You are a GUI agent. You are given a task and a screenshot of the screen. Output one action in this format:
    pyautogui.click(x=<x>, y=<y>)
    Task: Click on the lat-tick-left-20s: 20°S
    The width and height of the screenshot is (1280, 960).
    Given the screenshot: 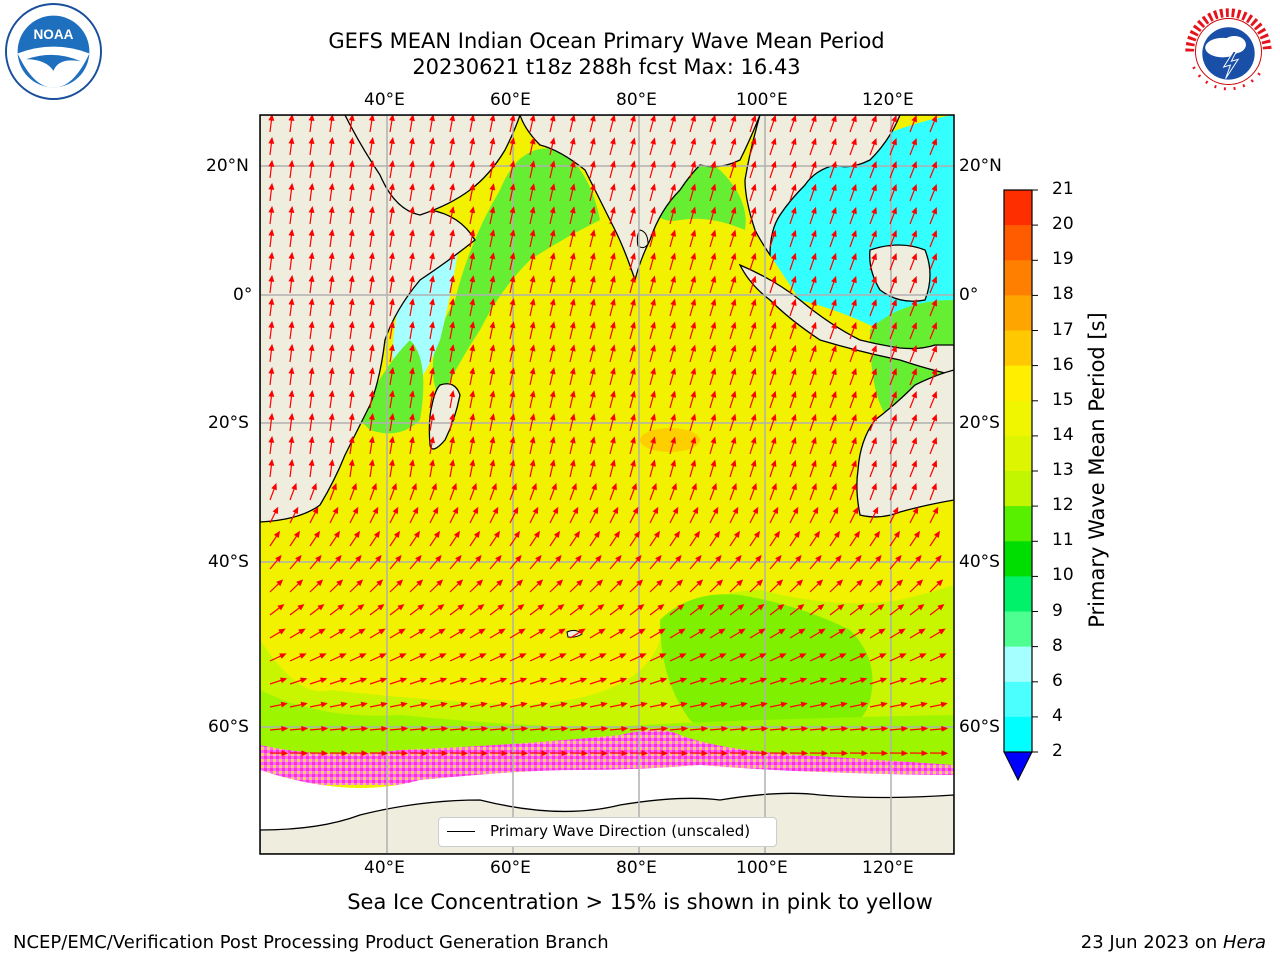 What is the action you would take?
    pyautogui.click(x=228, y=423)
    